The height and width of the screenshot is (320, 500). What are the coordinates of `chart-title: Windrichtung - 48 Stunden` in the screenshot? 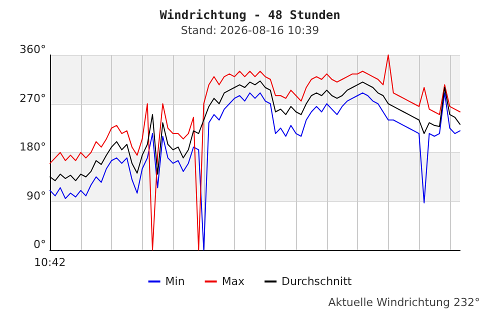 It's located at (250, 15).